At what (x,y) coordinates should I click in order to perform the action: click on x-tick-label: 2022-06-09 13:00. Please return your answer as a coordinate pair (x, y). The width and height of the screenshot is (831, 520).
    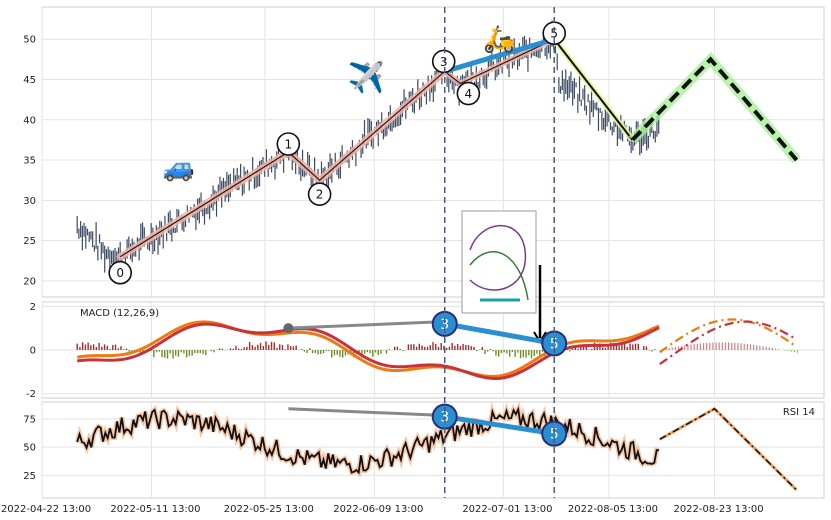
    Looking at the image, I should click on (378, 509).